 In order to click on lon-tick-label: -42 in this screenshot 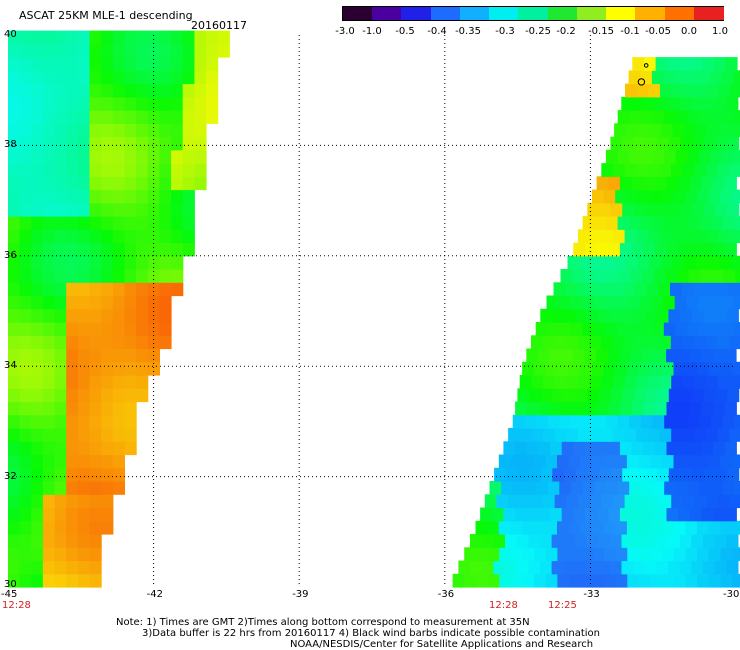, I will do `click(154, 594)`.